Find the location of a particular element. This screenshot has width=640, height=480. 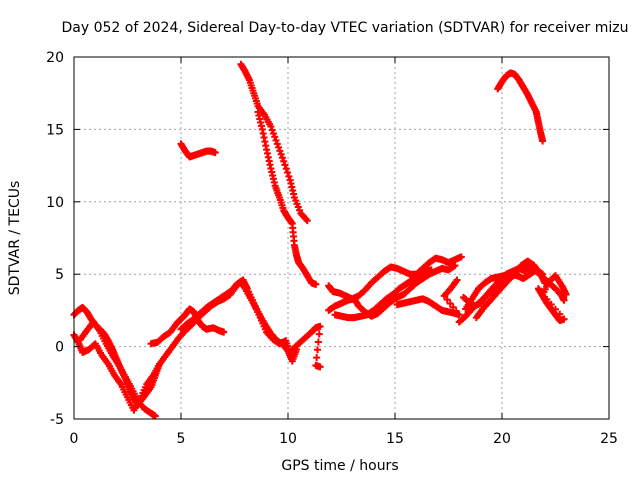

x-tick-label: 20 is located at coordinates (502, 439).